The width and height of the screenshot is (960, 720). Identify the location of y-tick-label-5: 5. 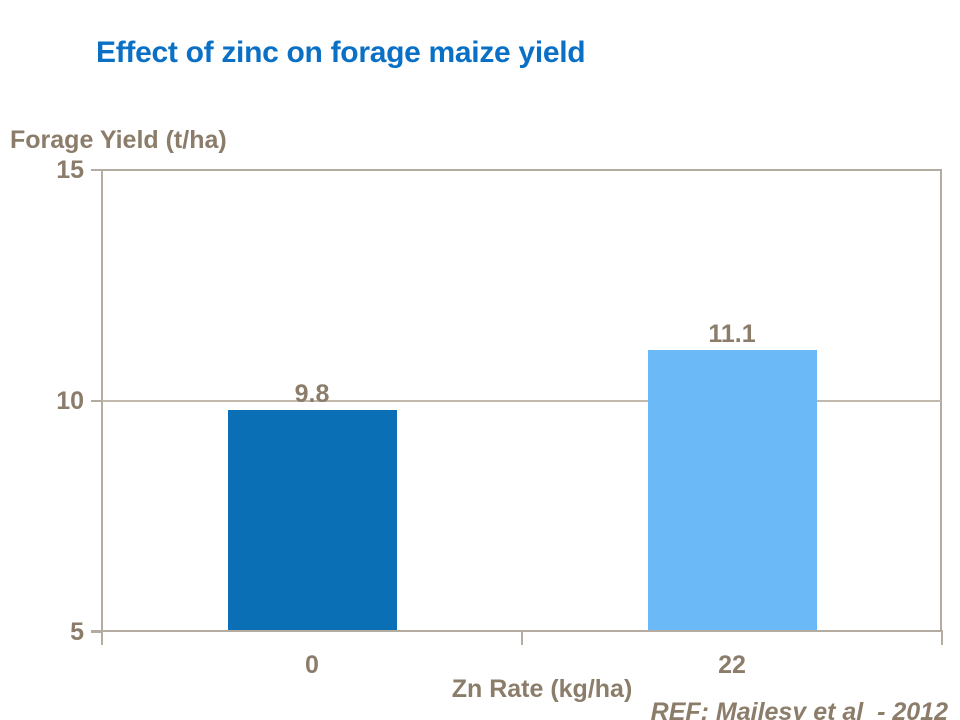
(77, 632).